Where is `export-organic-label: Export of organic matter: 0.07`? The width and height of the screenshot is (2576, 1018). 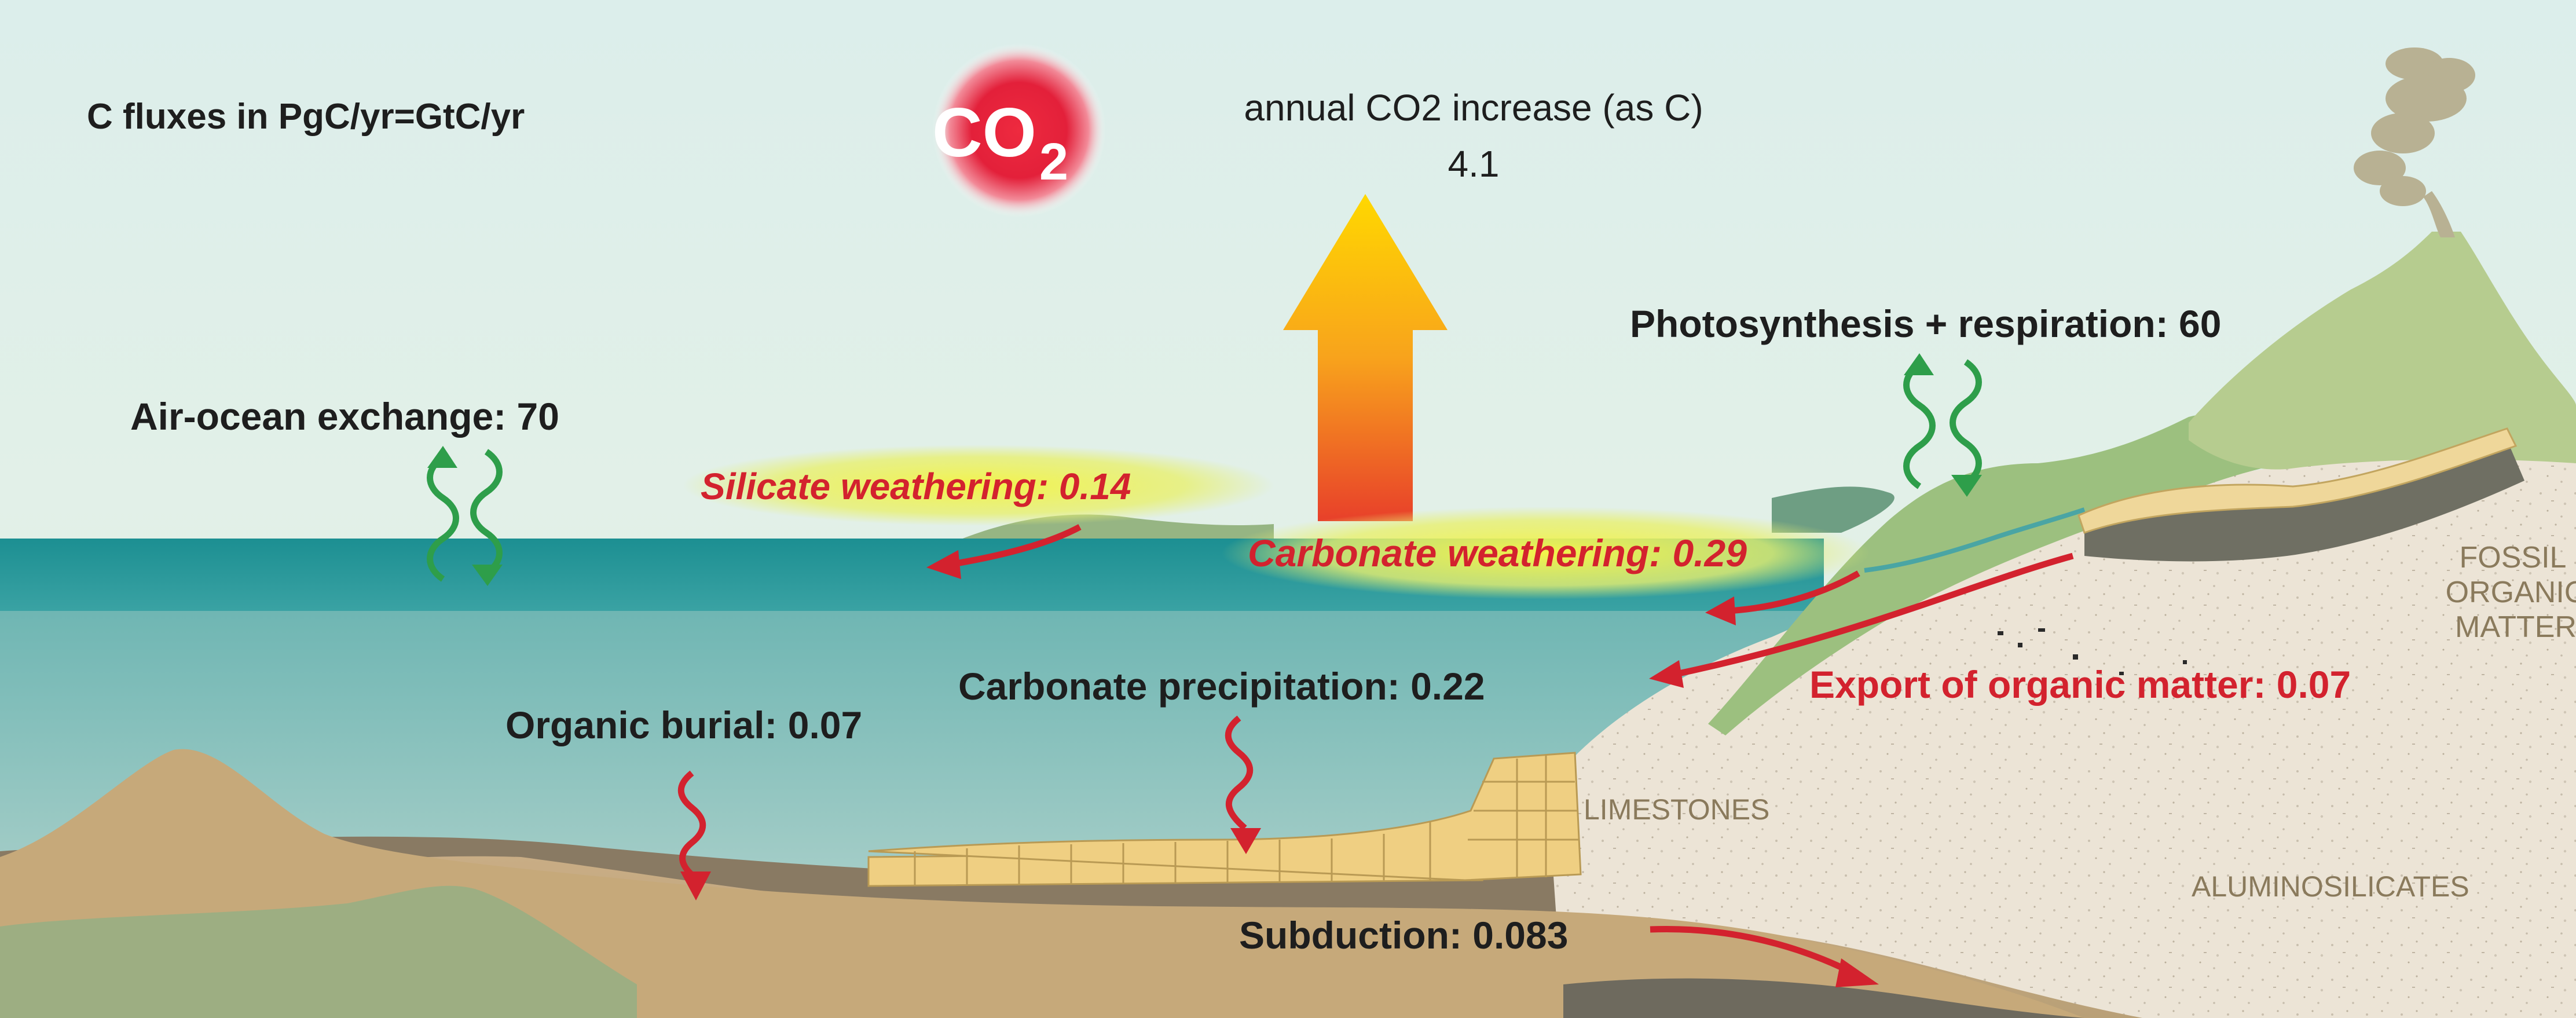 export-organic-label: Export of organic matter: 0.07 is located at coordinates (2080, 684).